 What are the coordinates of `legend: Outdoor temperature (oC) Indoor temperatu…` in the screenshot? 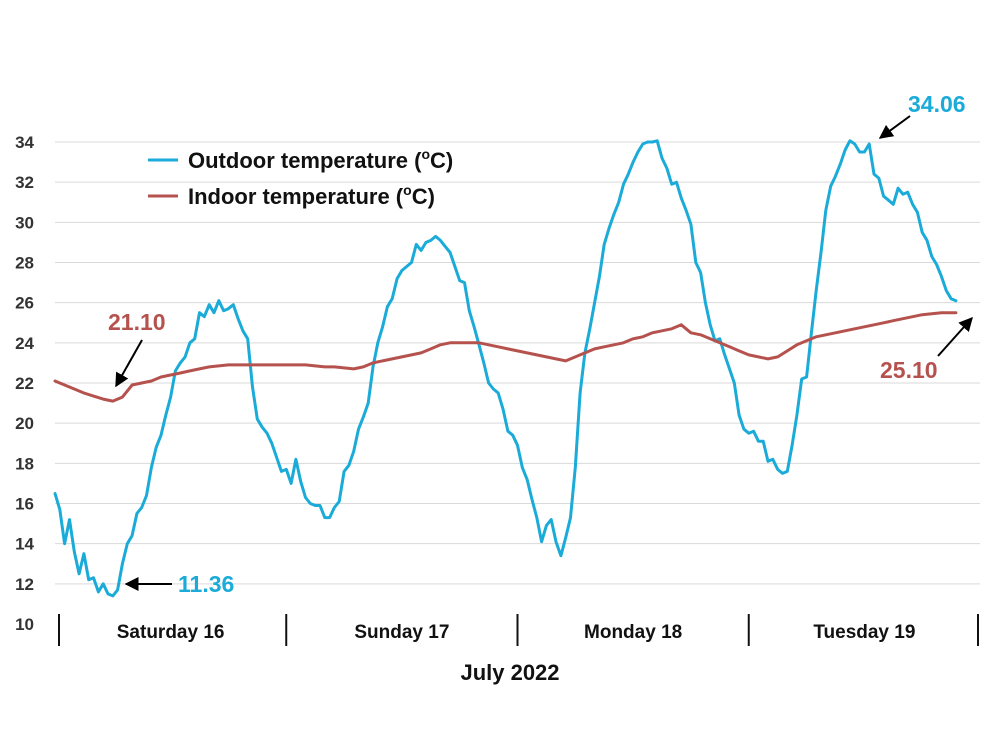 It's located at (300, 177).